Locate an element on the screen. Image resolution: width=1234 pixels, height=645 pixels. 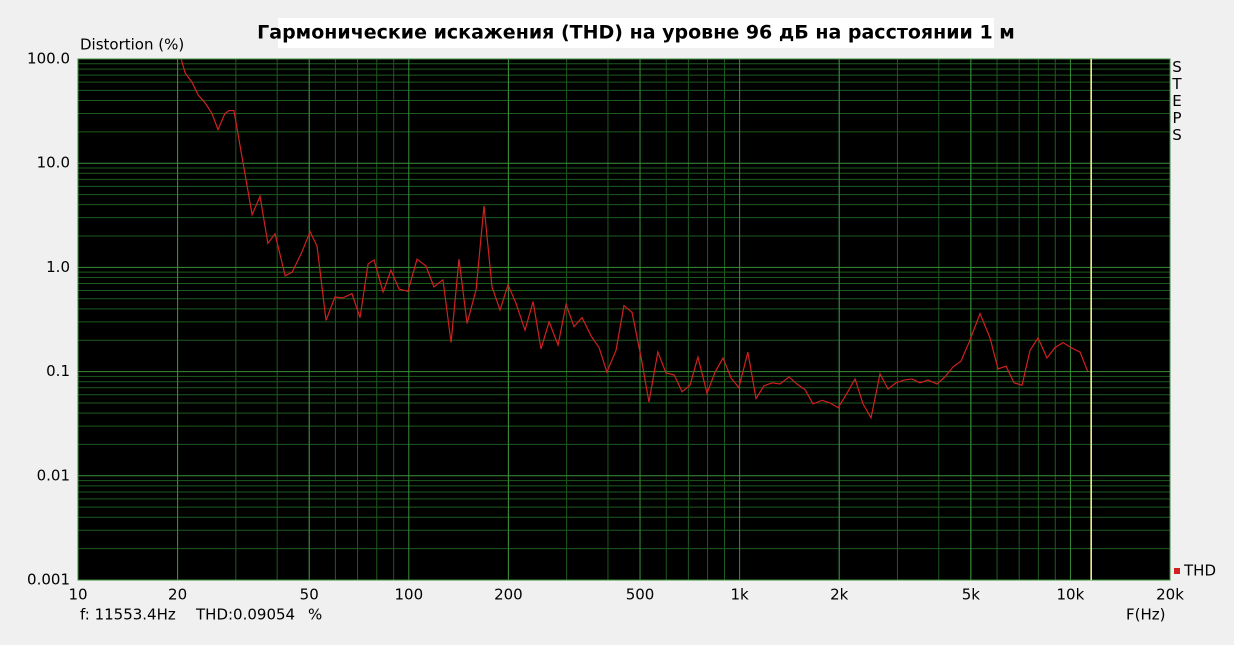
title-background is located at coordinates (636, 33).